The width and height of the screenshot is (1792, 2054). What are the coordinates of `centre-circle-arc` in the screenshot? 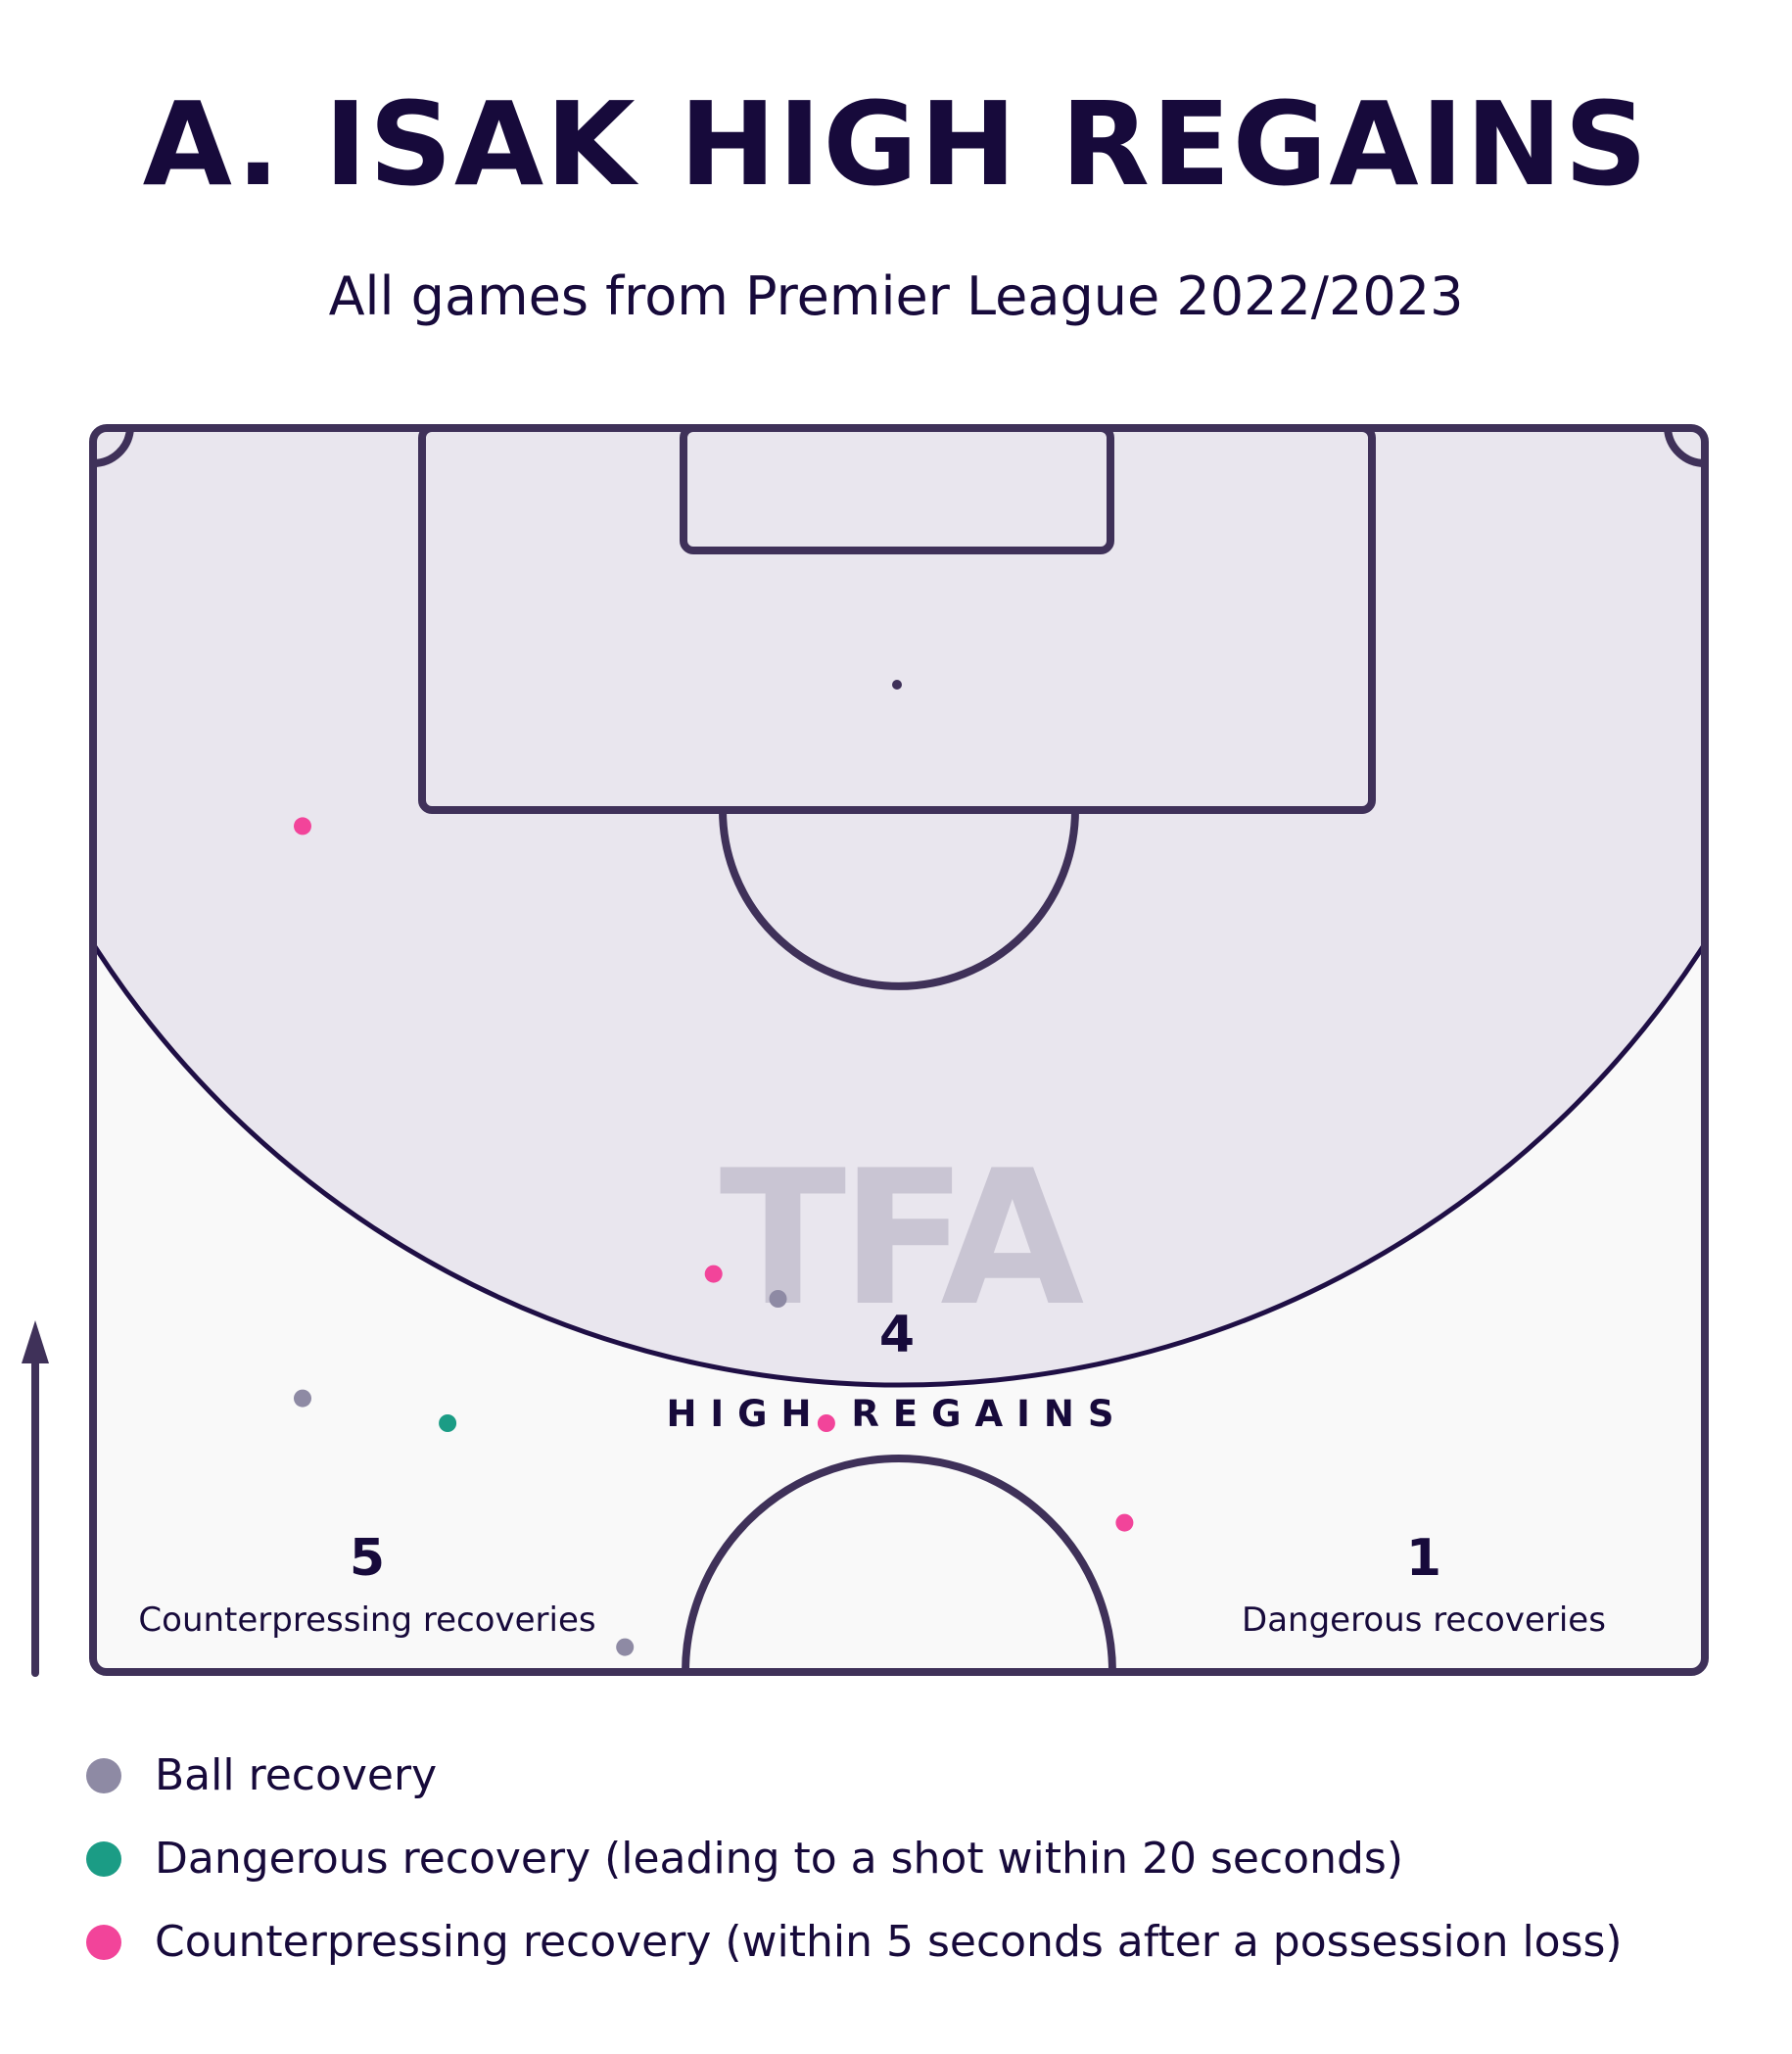 It's located at (899, 1564).